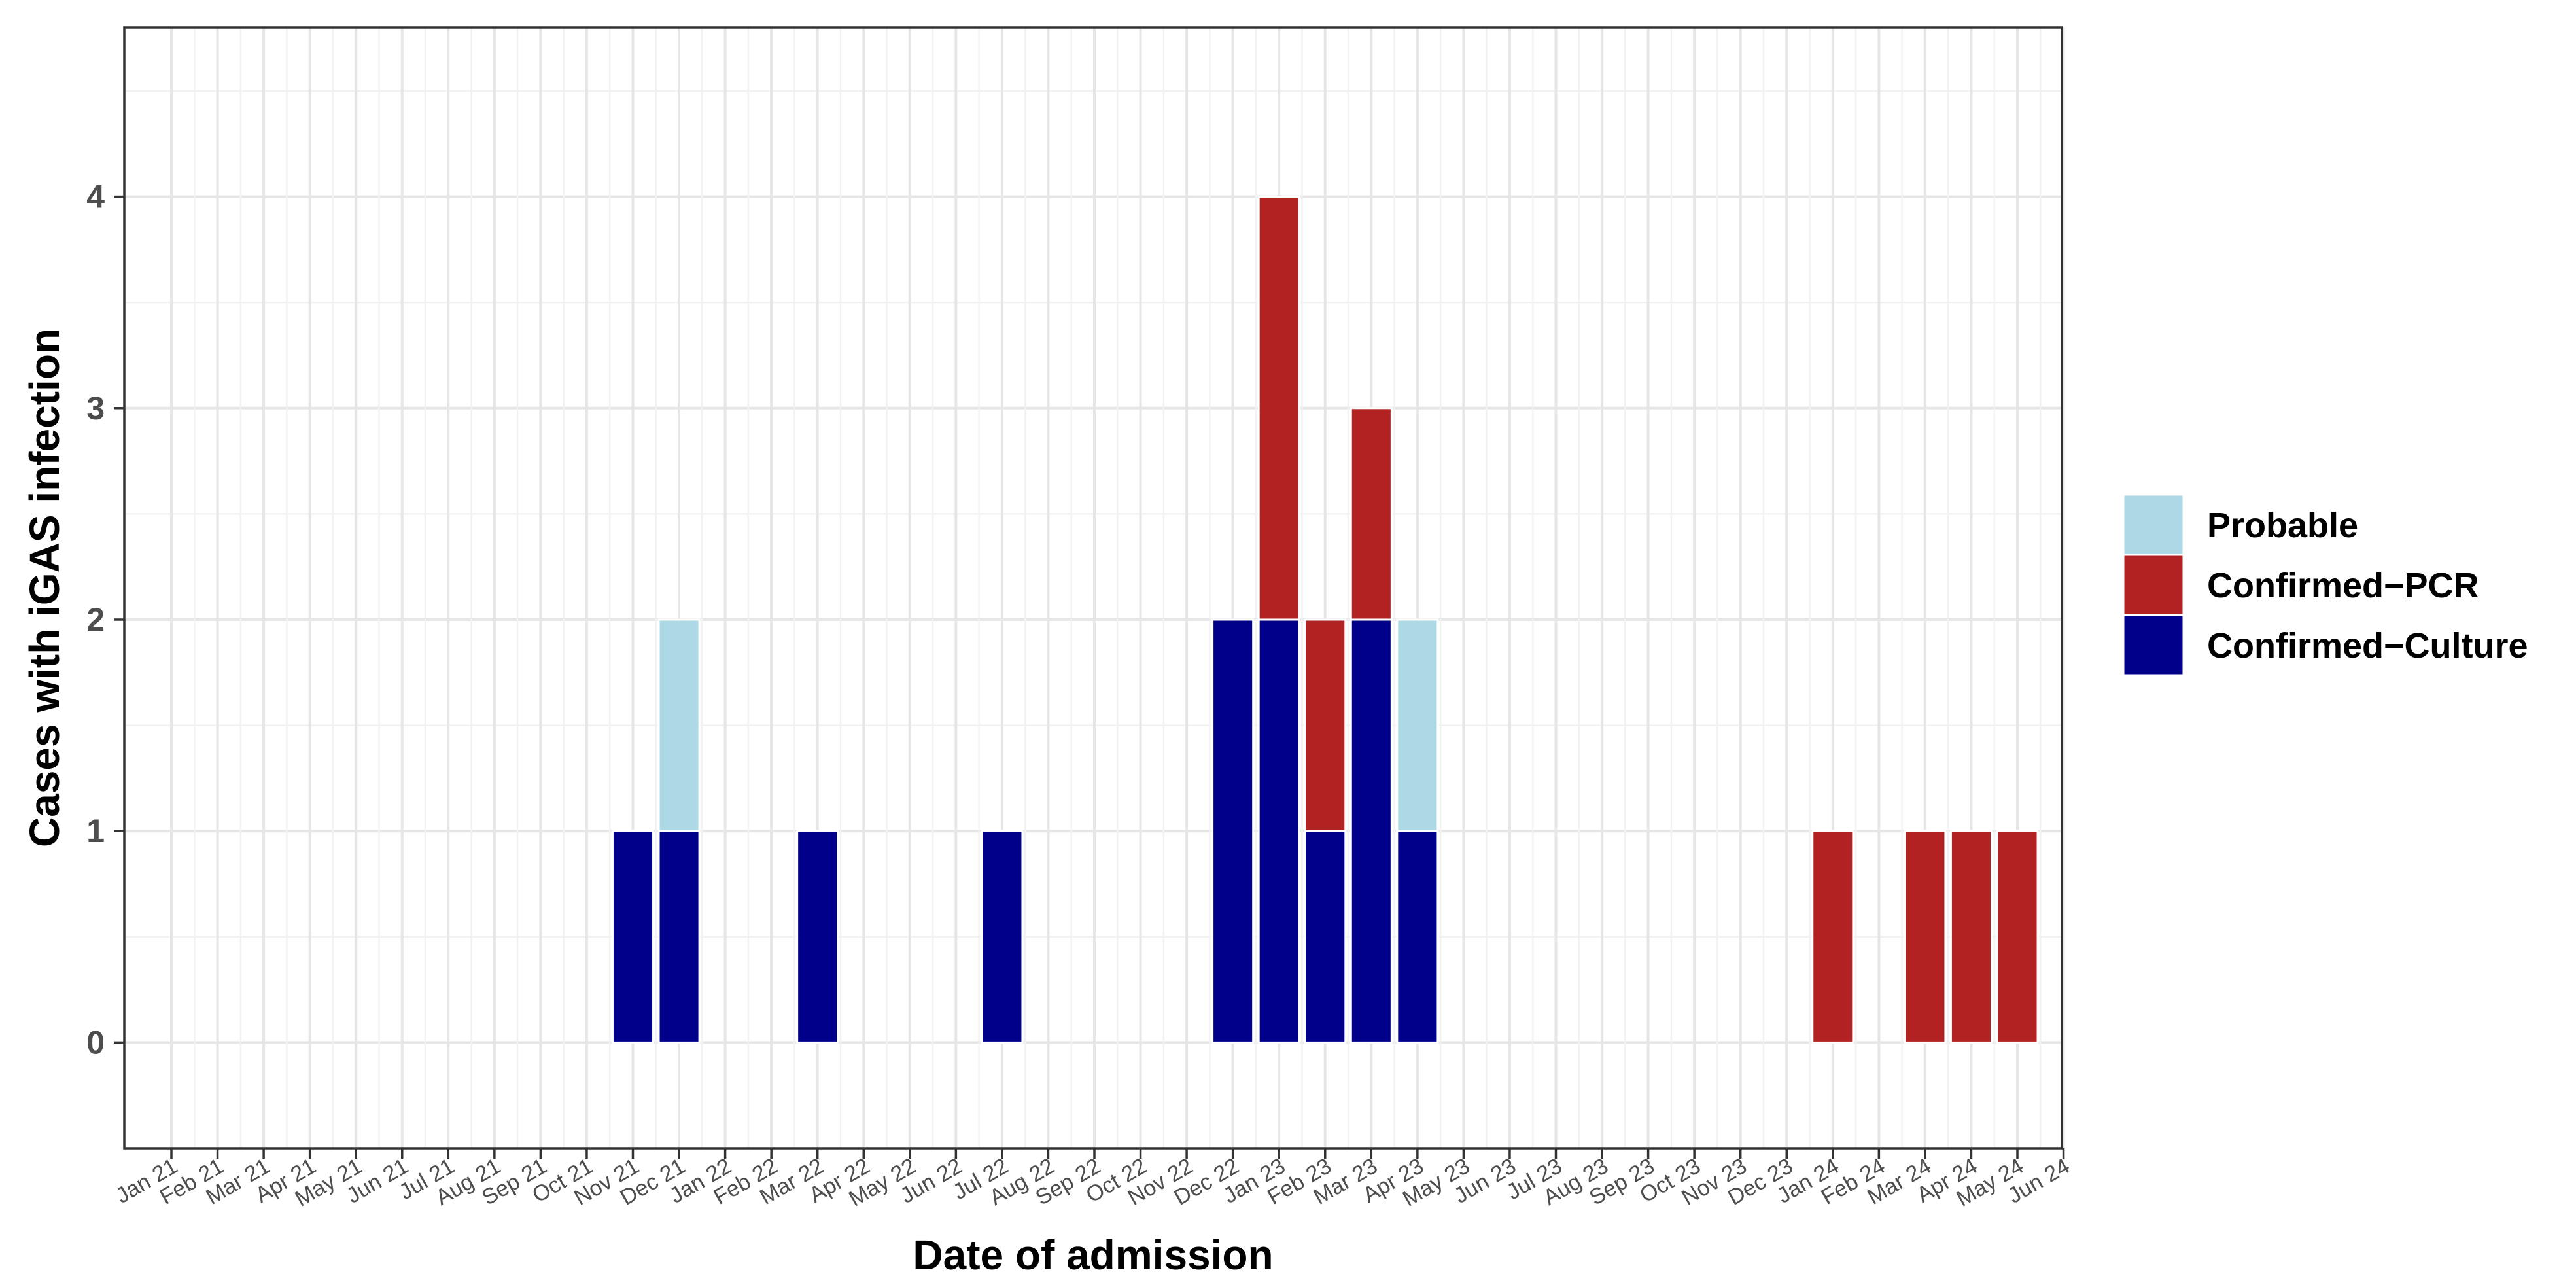 Image resolution: width=2576 pixels, height=1287 pixels. Describe the element at coordinates (2343, 586) in the screenshot. I see `legend-label-confirmed-pcr: Confirmed−PCR` at that location.